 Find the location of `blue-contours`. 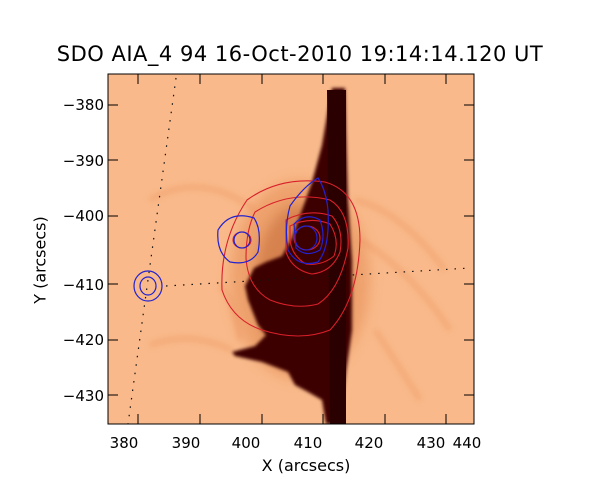

blue-contours is located at coordinates (231, 239).